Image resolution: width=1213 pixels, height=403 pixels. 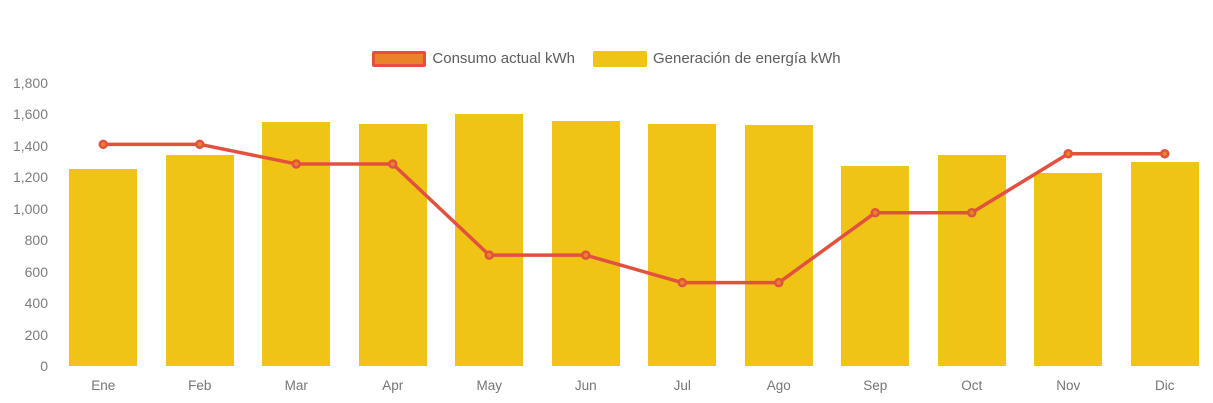 What do you see at coordinates (36, 303) in the screenshot?
I see `y-tick-label: 400` at bounding box center [36, 303].